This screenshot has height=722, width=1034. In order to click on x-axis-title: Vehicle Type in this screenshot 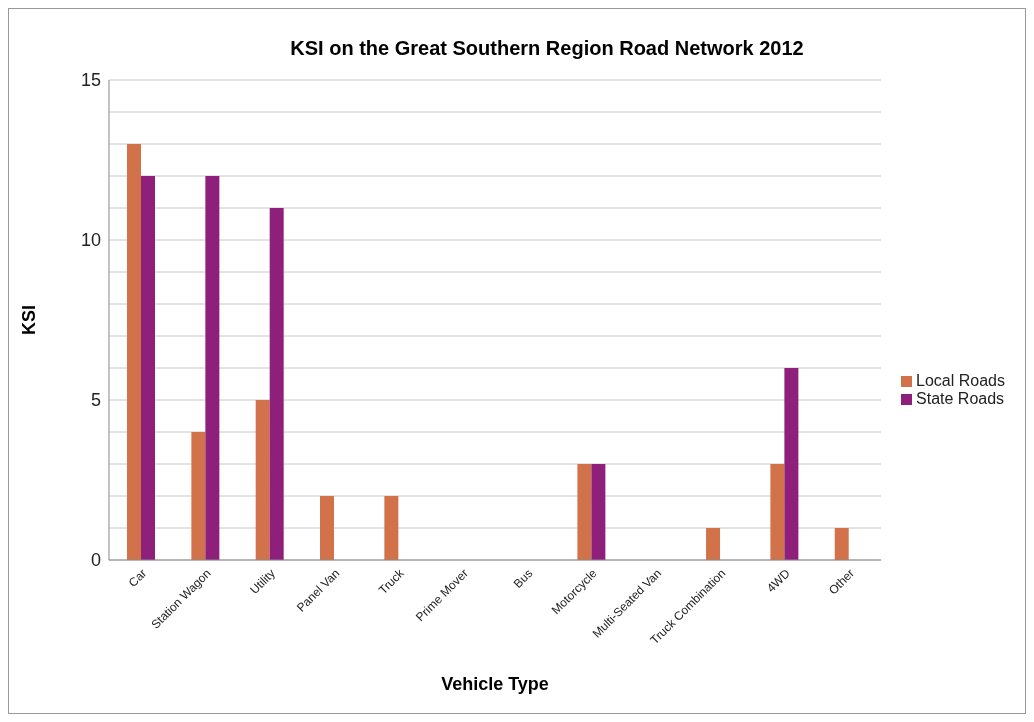, I will do `click(495, 684)`.